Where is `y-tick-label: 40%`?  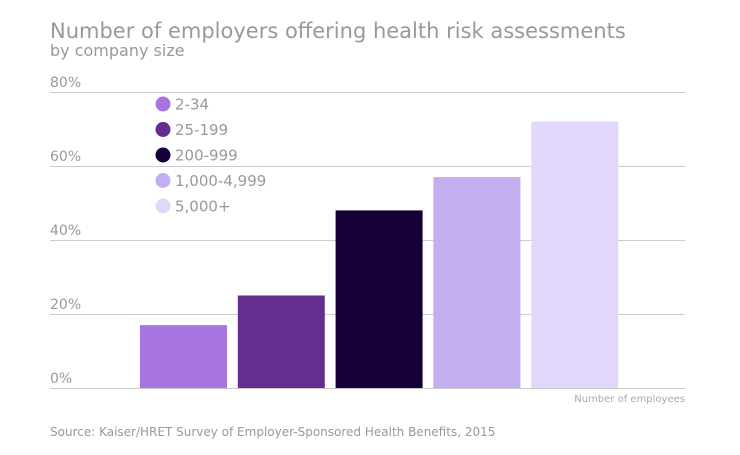
y-tick-label: 40% is located at coordinates (65, 231).